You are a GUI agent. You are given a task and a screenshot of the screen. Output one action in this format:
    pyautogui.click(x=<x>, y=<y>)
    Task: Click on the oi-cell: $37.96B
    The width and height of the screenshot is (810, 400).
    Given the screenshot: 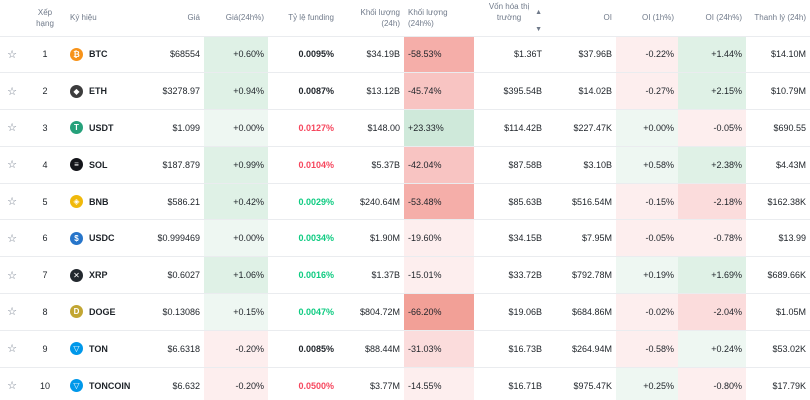 What is the action you would take?
    pyautogui.click(x=595, y=54)
    